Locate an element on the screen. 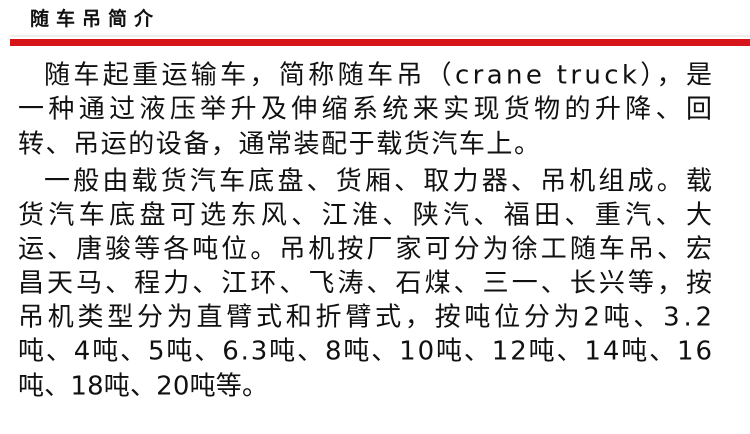 Image resolution: width=750 pixels, height=434 pixels. header-bar is located at coordinates (380, 42).